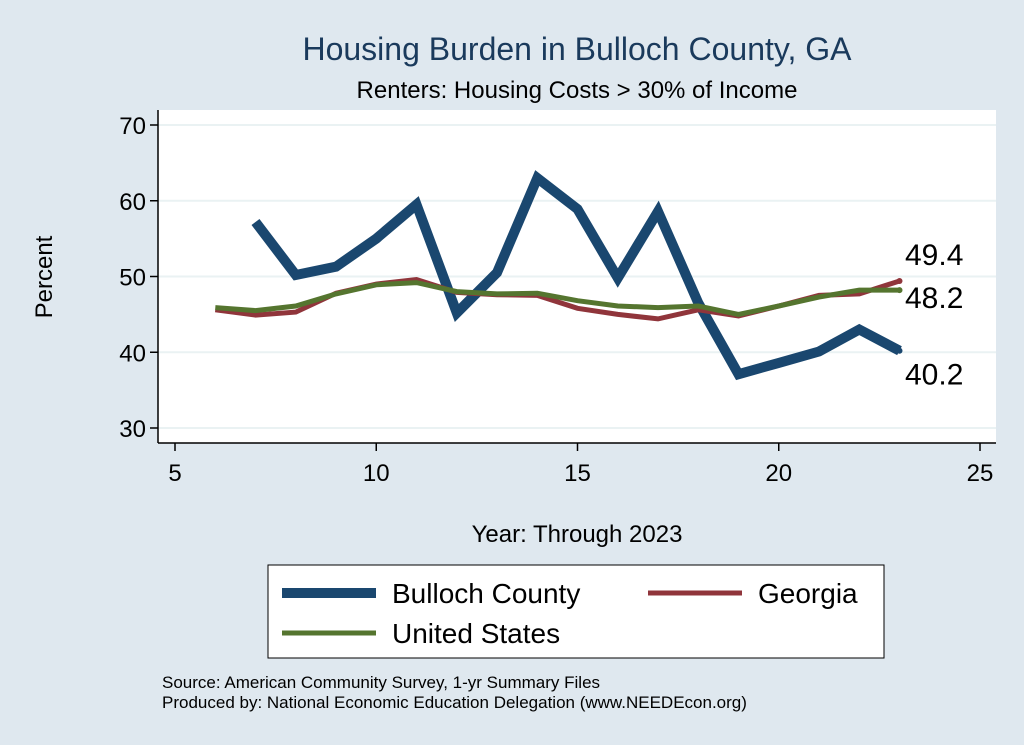 The image size is (1024, 745). I want to click on end-label-bulloch-county: 40.2, so click(934, 375).